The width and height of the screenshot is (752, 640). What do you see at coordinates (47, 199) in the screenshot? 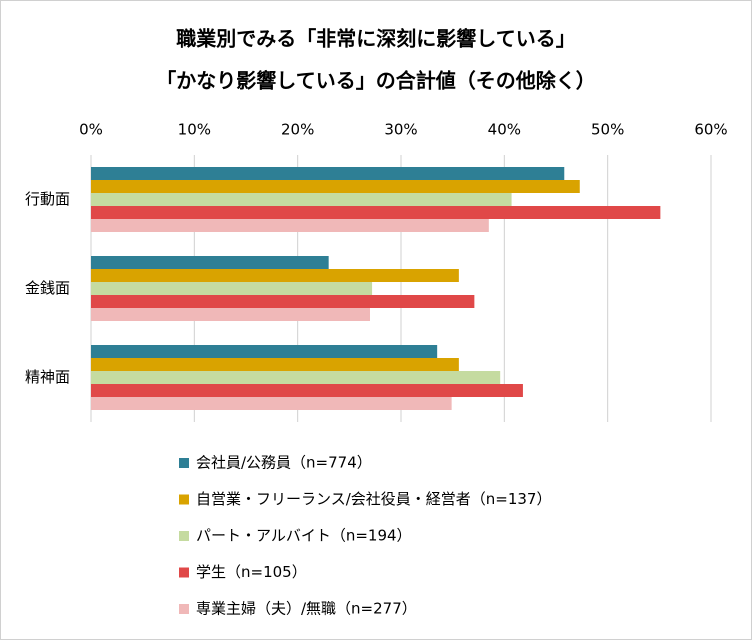
I see `y-tick-label: 行動面` at bounding box center [47, 199].